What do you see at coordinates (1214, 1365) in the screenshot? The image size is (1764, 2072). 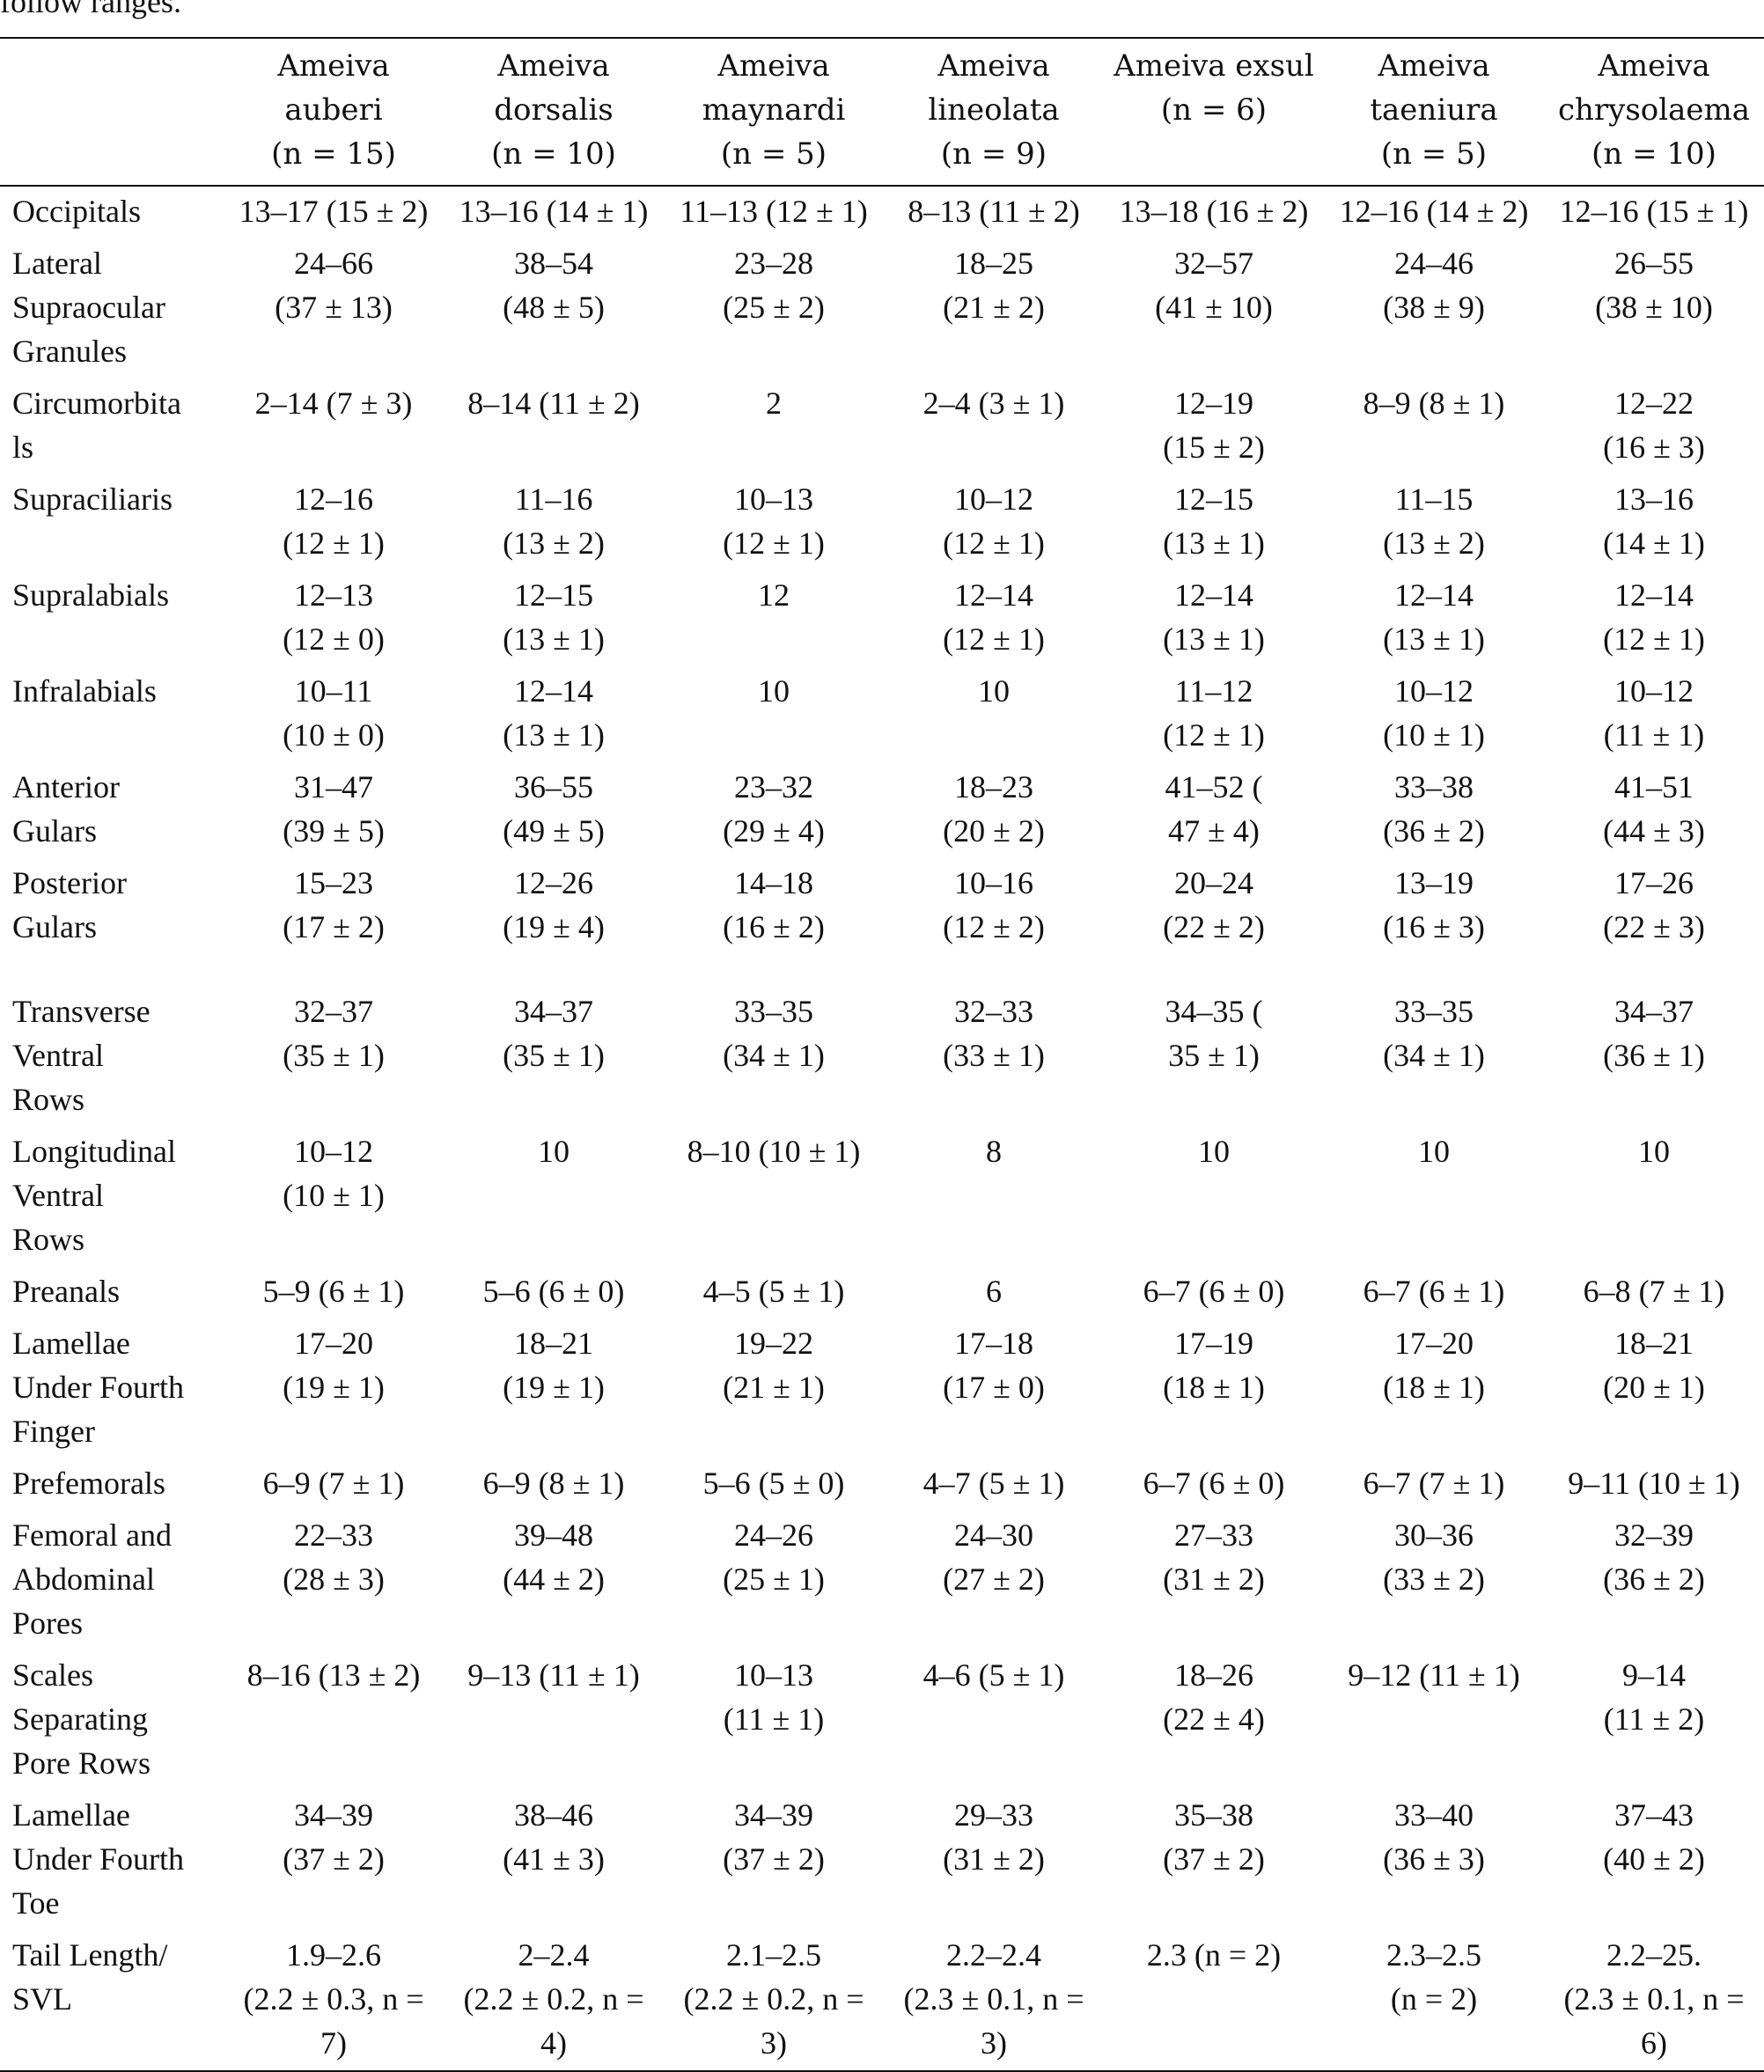 I see `table-cell: 17–19 (18 ± 1)` at bounding box center [1214, 1365].